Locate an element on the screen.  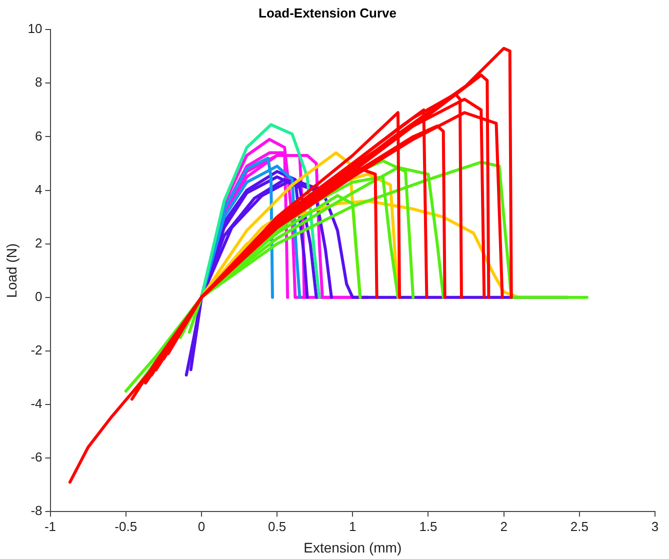
y-tick-label: -8 is located at coordinates (36, 510).